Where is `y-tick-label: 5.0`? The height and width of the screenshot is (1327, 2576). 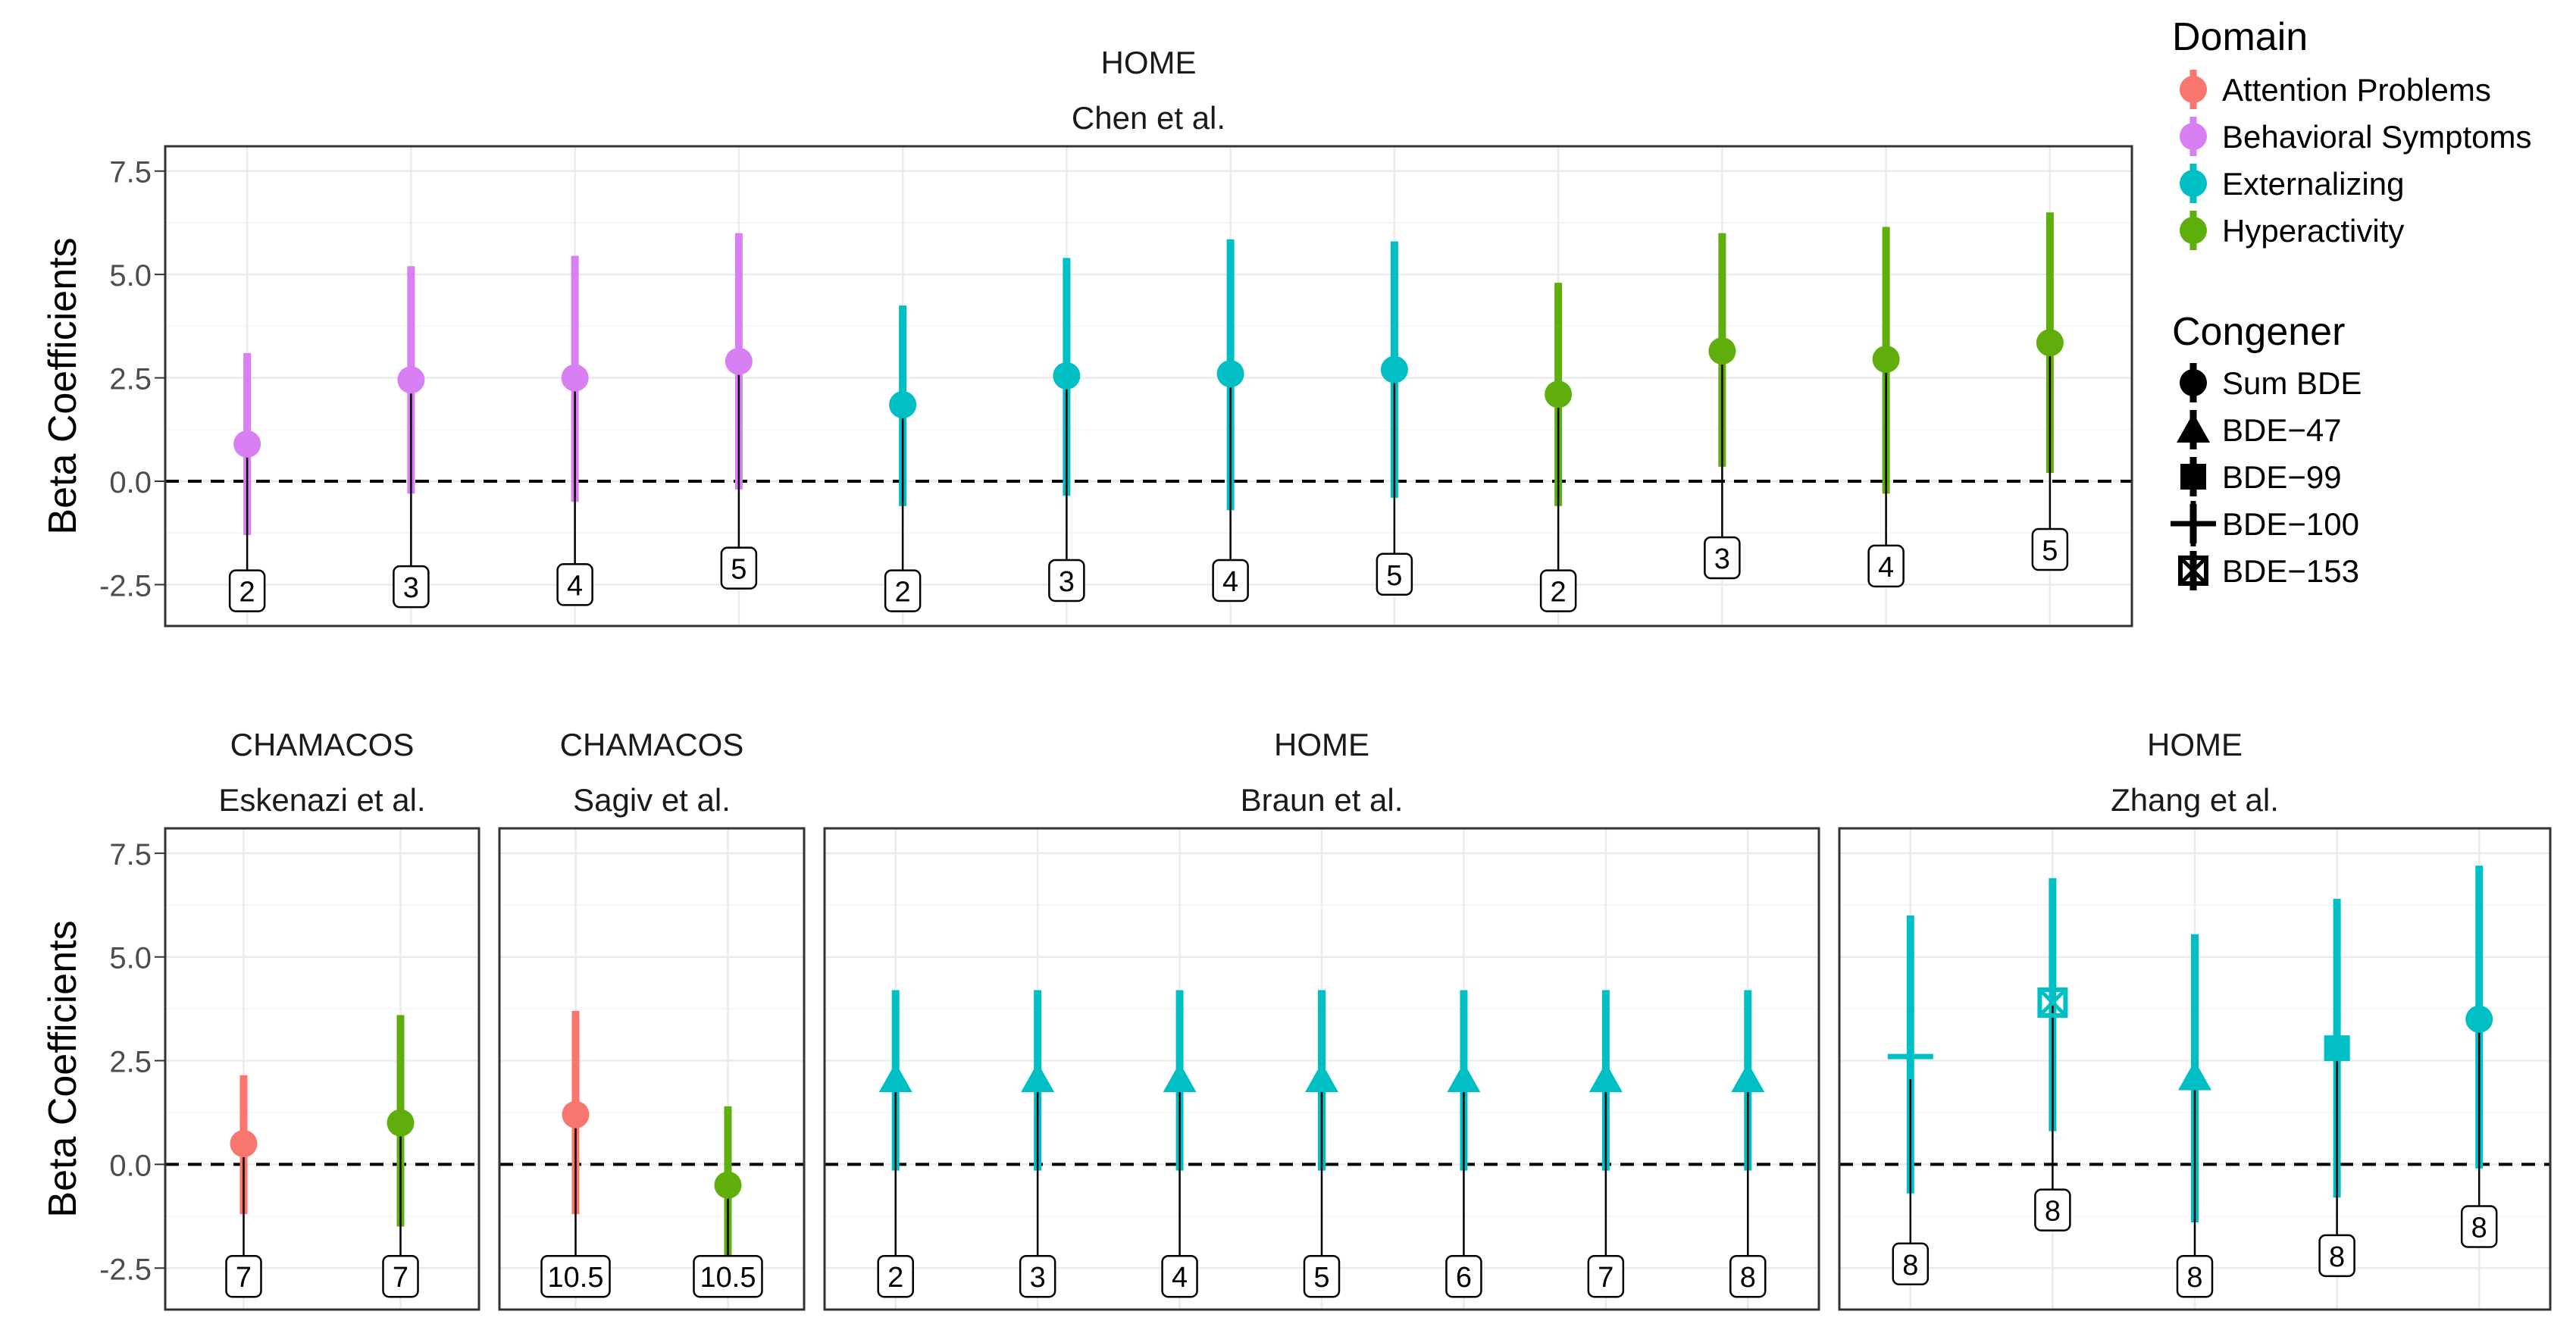
y-tick-label: 5.0 is located at coordinates (131, 958).